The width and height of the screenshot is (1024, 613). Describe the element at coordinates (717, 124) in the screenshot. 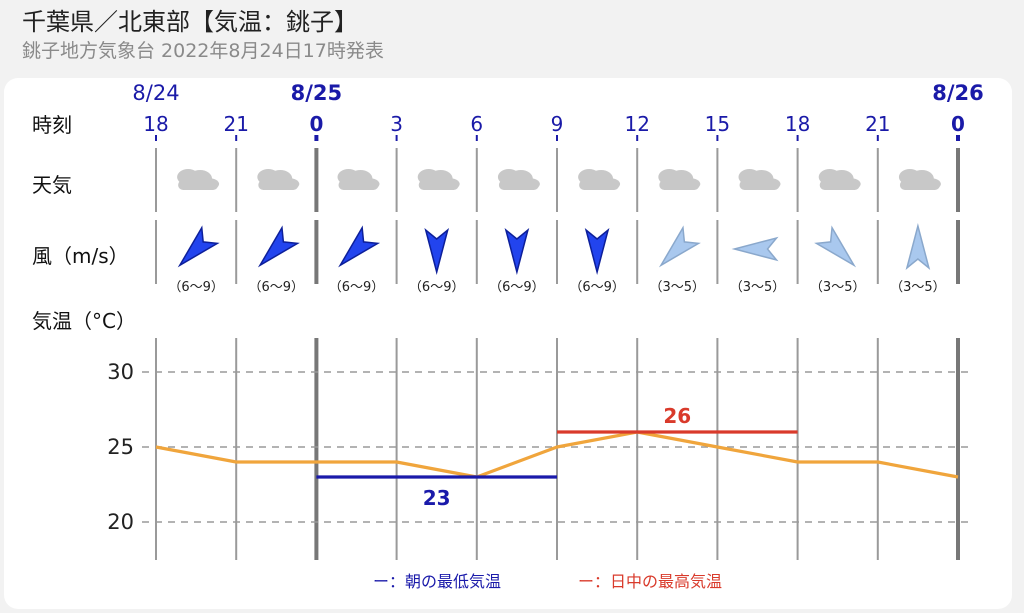

I see `hour-label: 15` at that location.